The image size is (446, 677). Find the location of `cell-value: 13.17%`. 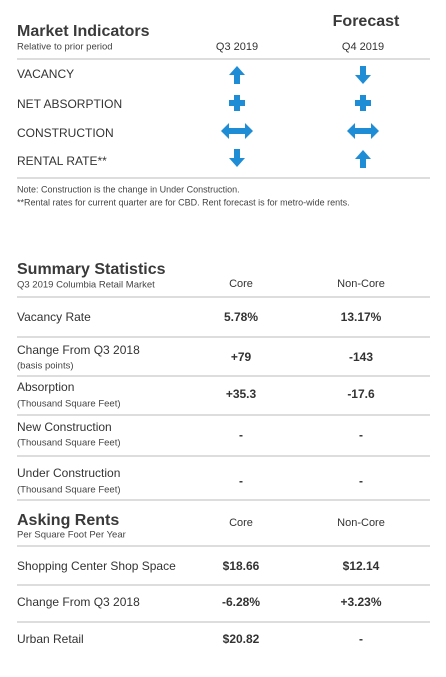

cell-value: 13.17% is located at coordinates (361, 317).